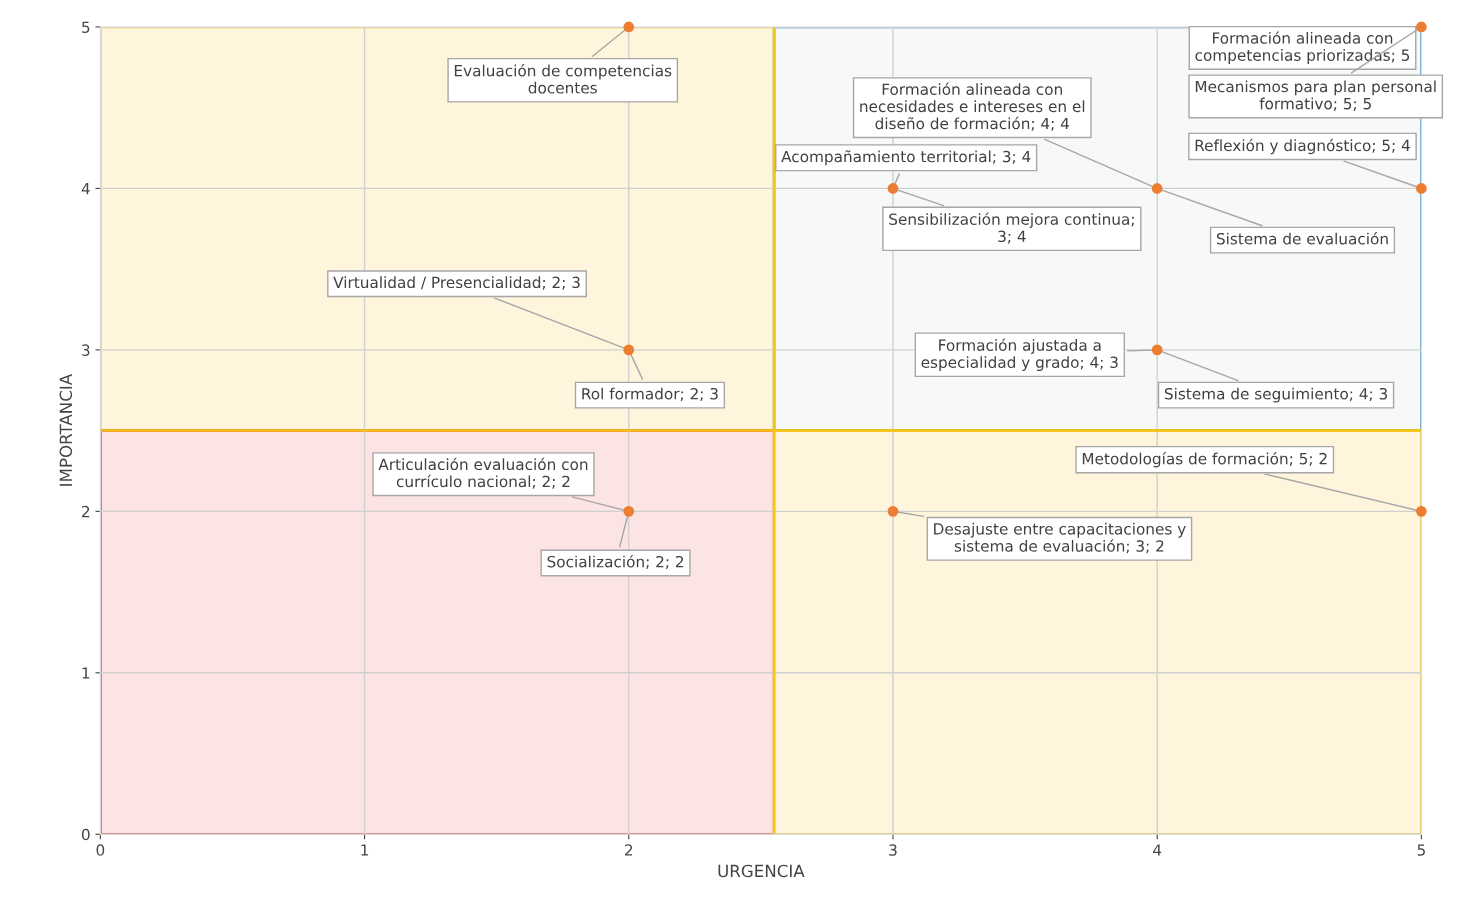 Image resolution: width=1476 pixels, height=899 pixels. I want to click on annotation: Formación alineada con competencias priorizadas; 5, so click(1302, 47).